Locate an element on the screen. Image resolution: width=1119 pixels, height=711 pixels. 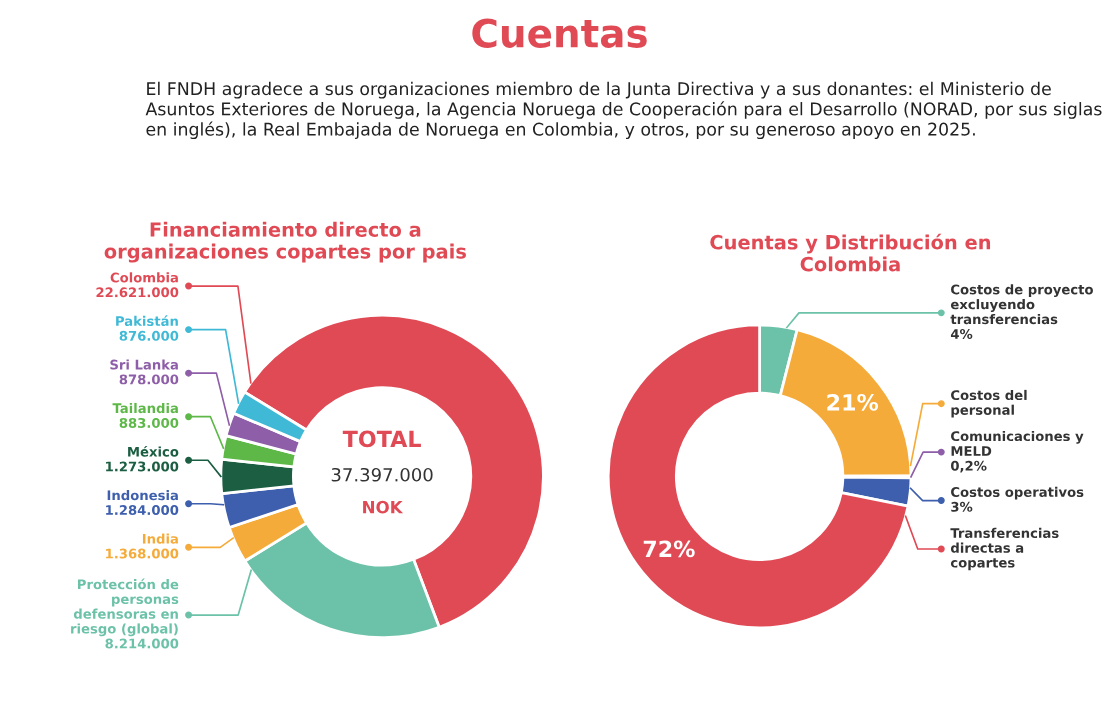
legend-label: Indonesia is located at coordinates (142, 495).